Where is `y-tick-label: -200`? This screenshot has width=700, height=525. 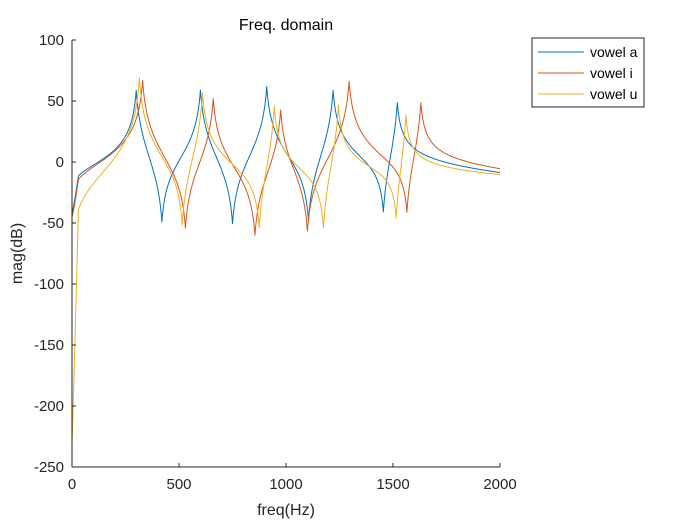 y-tick-label: -200 is located at coordinates (49, 406).